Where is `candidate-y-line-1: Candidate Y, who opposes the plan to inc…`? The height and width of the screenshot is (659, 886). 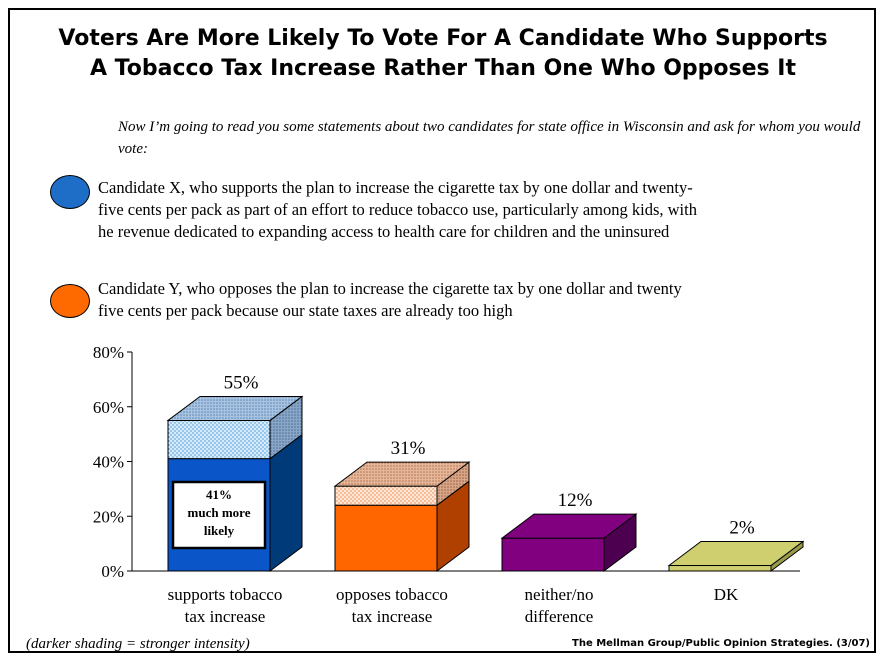 candidate-y-line-1: Candidate Y, who opposes the plan to inc… is located at coordinates (390, 288).